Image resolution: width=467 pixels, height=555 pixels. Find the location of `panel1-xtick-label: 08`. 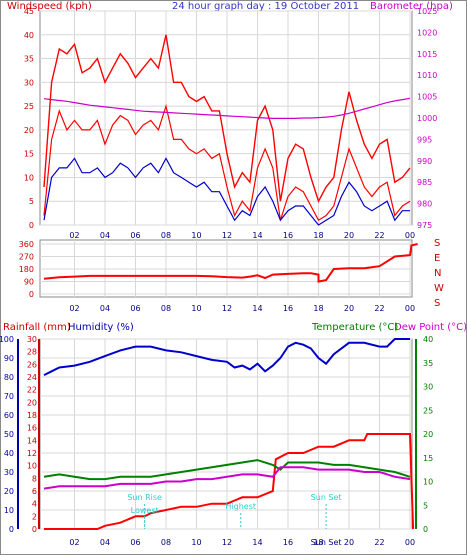

panel1-xtick-label: 08 is located at coordinates (166, 235).